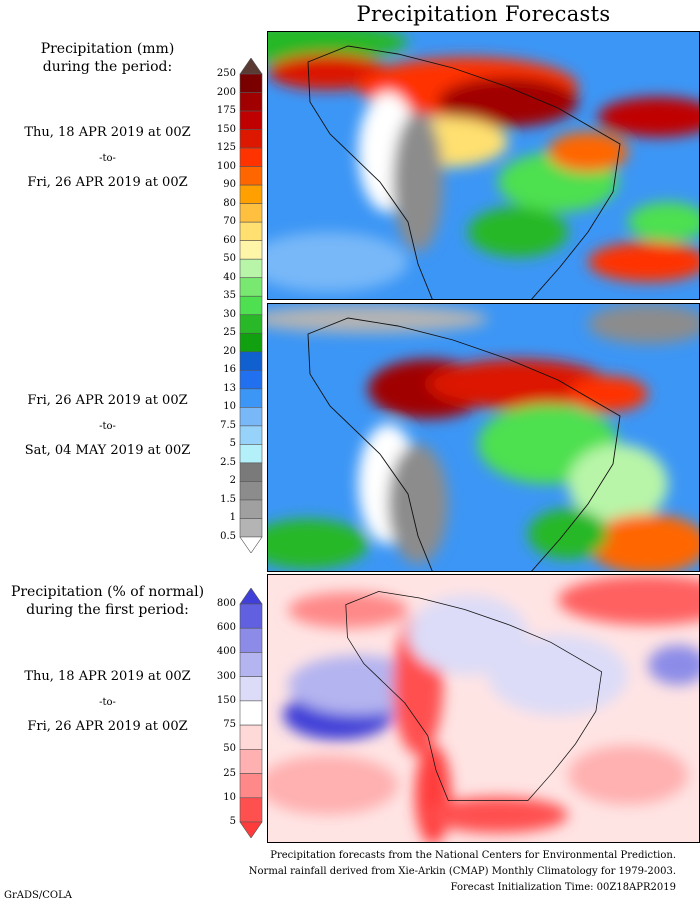  What do you see at coordinates (229, 725) in the screenshot?
I see `colorbar-tick-label: 75` at bounding box center [229, 725].